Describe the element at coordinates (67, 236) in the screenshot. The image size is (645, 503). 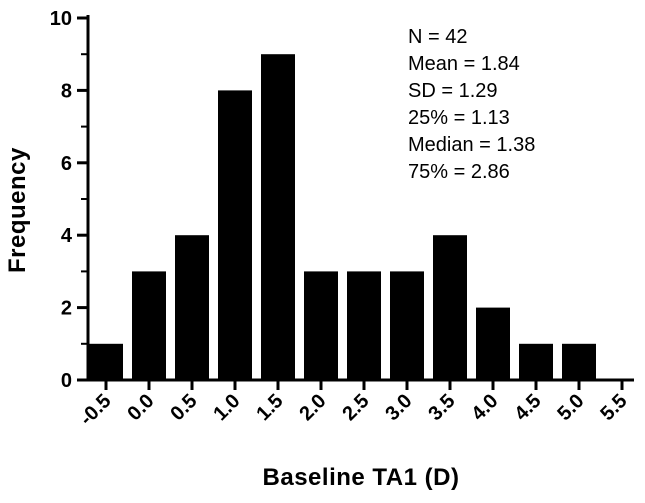
I see `y-tick-label: 4` at that location.